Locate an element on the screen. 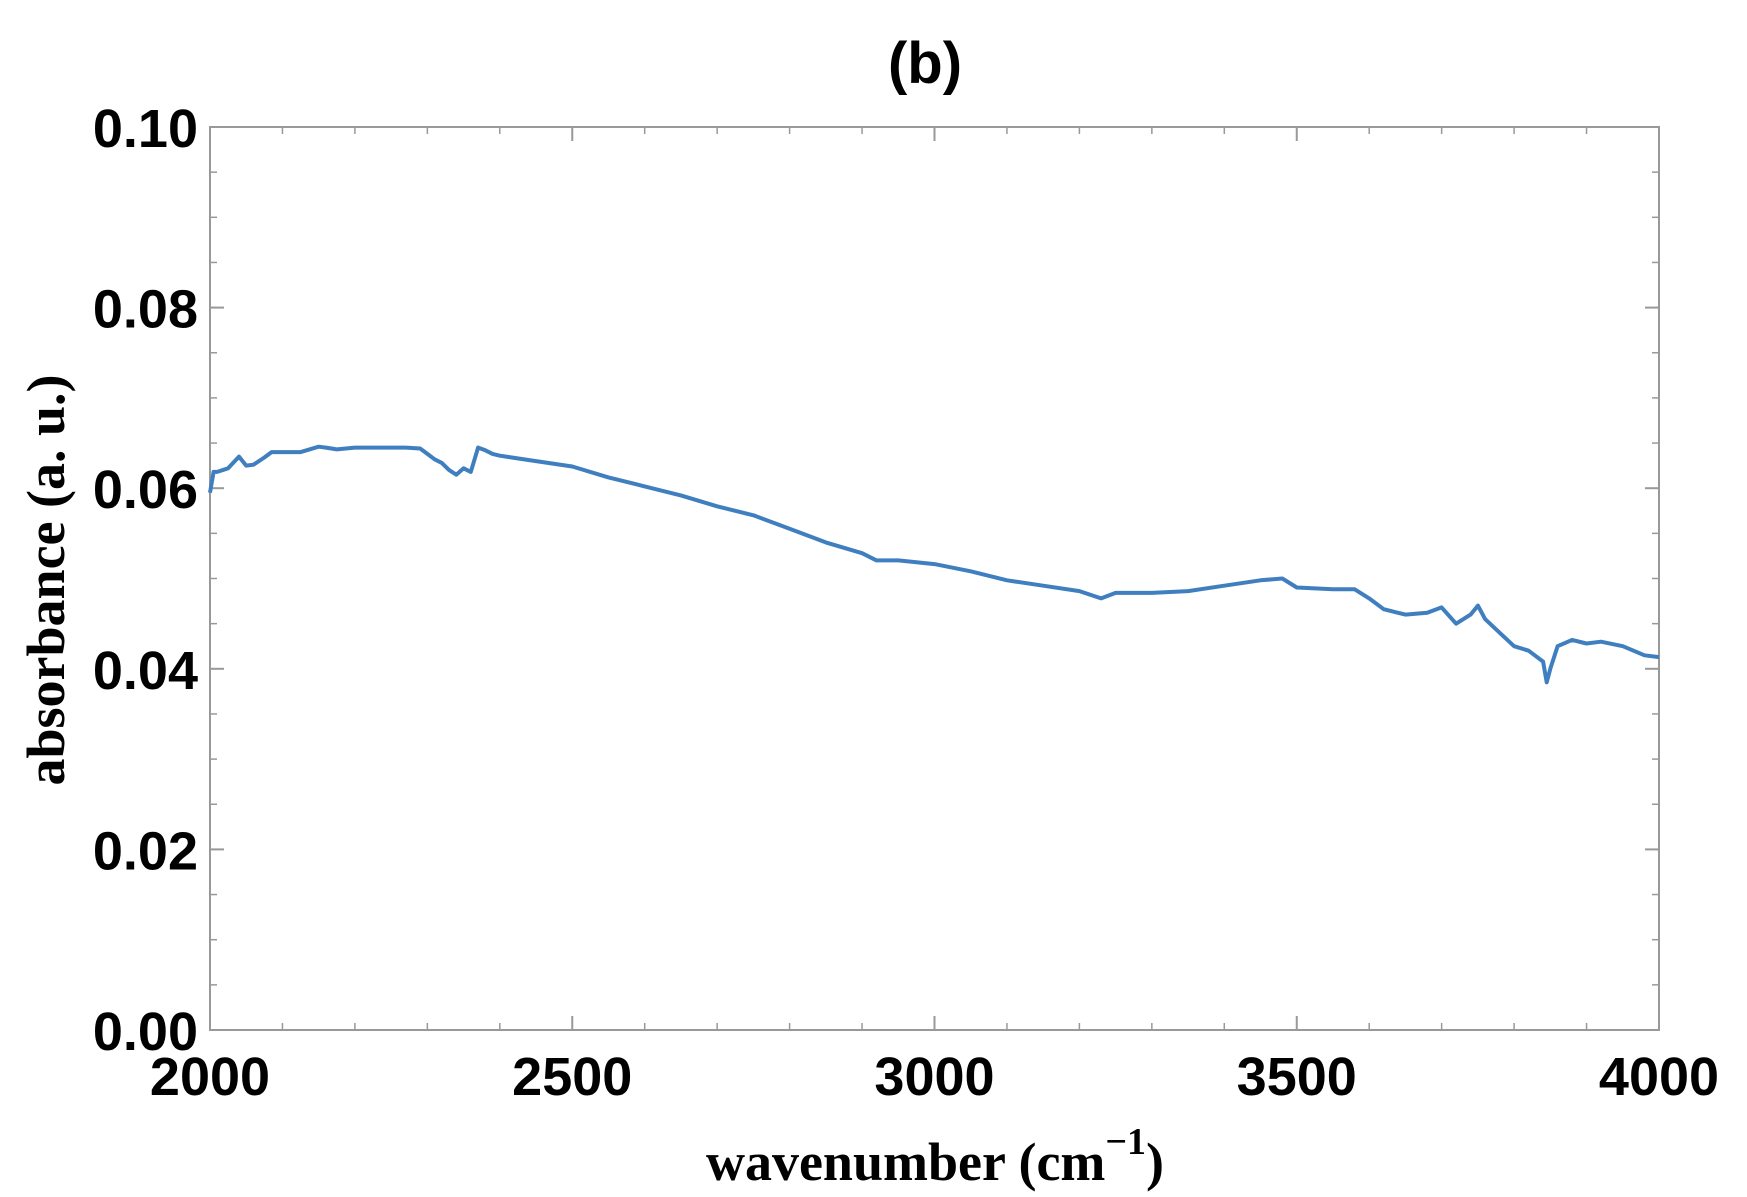 This screenshot has height=1197, width=1747. x-axis-label-text: wavenumber (cm is located at coordinates (905, 1162).